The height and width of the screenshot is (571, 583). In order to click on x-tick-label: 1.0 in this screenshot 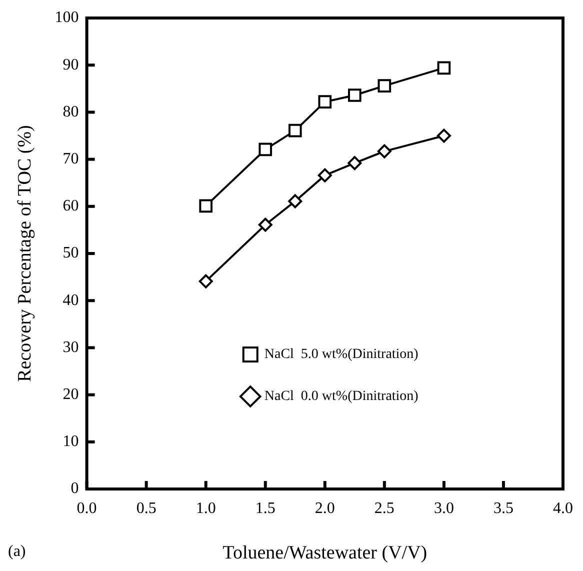, I will do `click(206, 508)`.